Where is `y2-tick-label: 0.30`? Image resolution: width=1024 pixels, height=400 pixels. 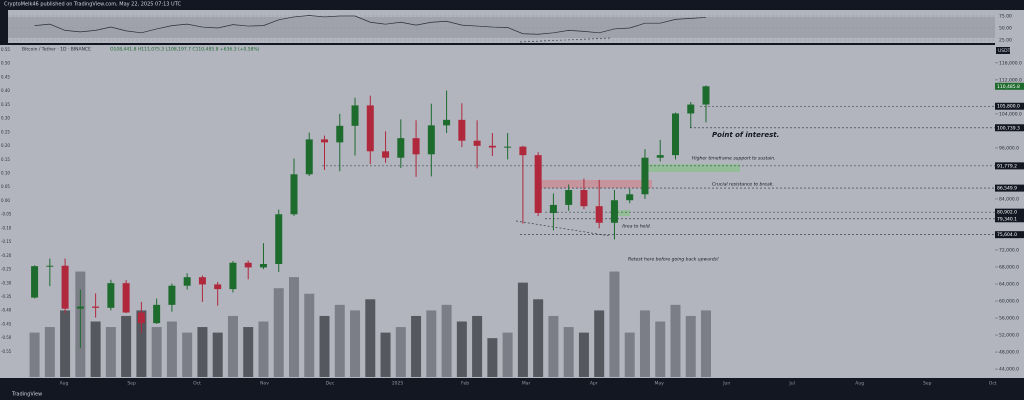 y2-tick-label: 0.30 is located at coordinates (5, 118).